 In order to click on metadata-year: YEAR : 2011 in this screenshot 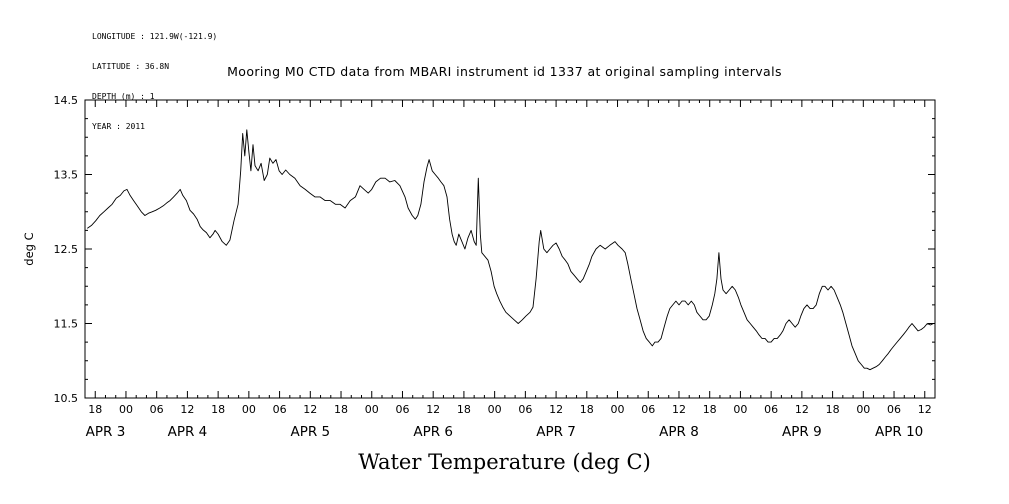, I will do `click(118, 126)`.